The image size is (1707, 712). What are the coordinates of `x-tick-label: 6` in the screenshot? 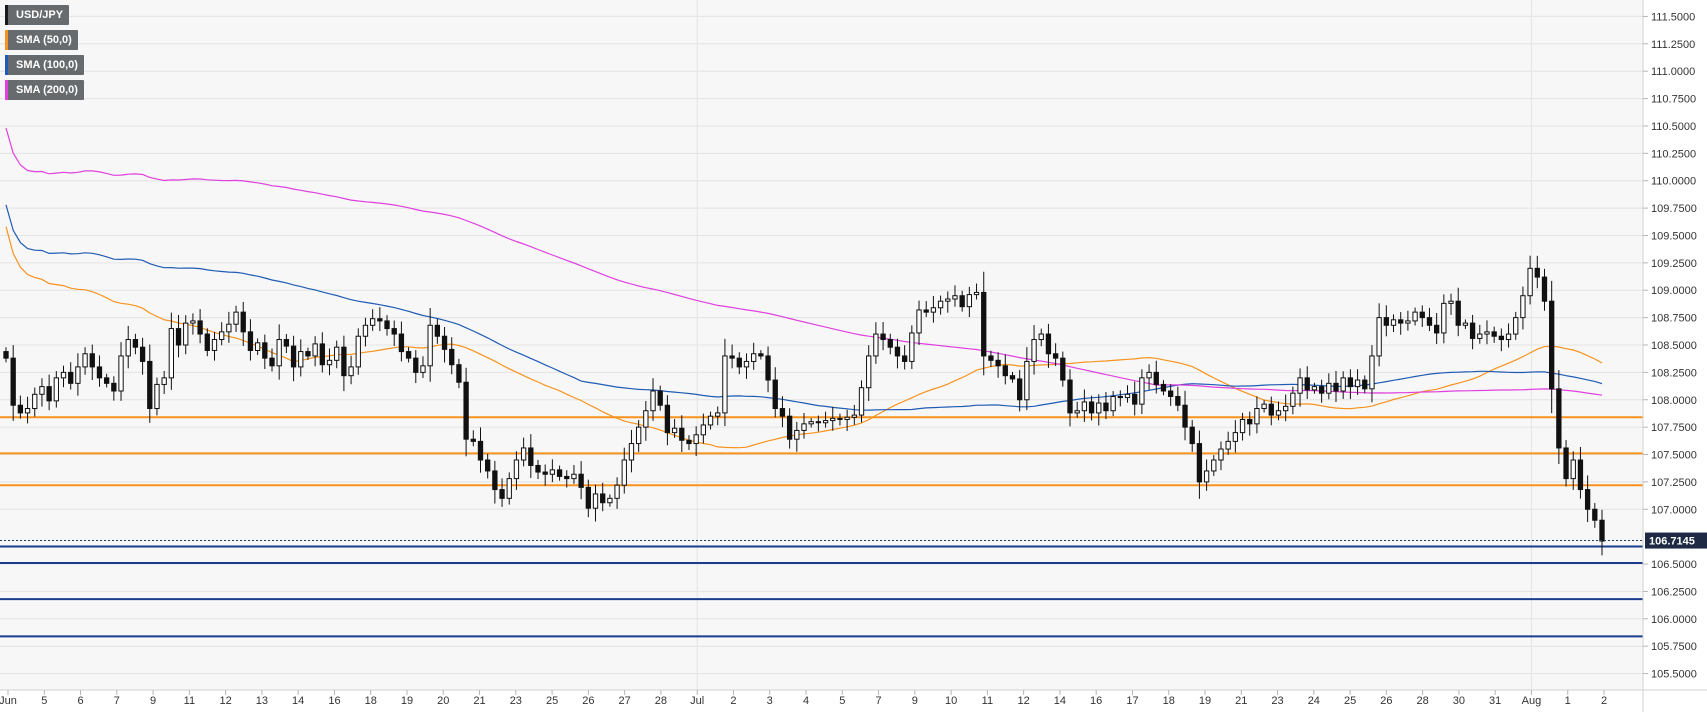 It's located at (80, 701).